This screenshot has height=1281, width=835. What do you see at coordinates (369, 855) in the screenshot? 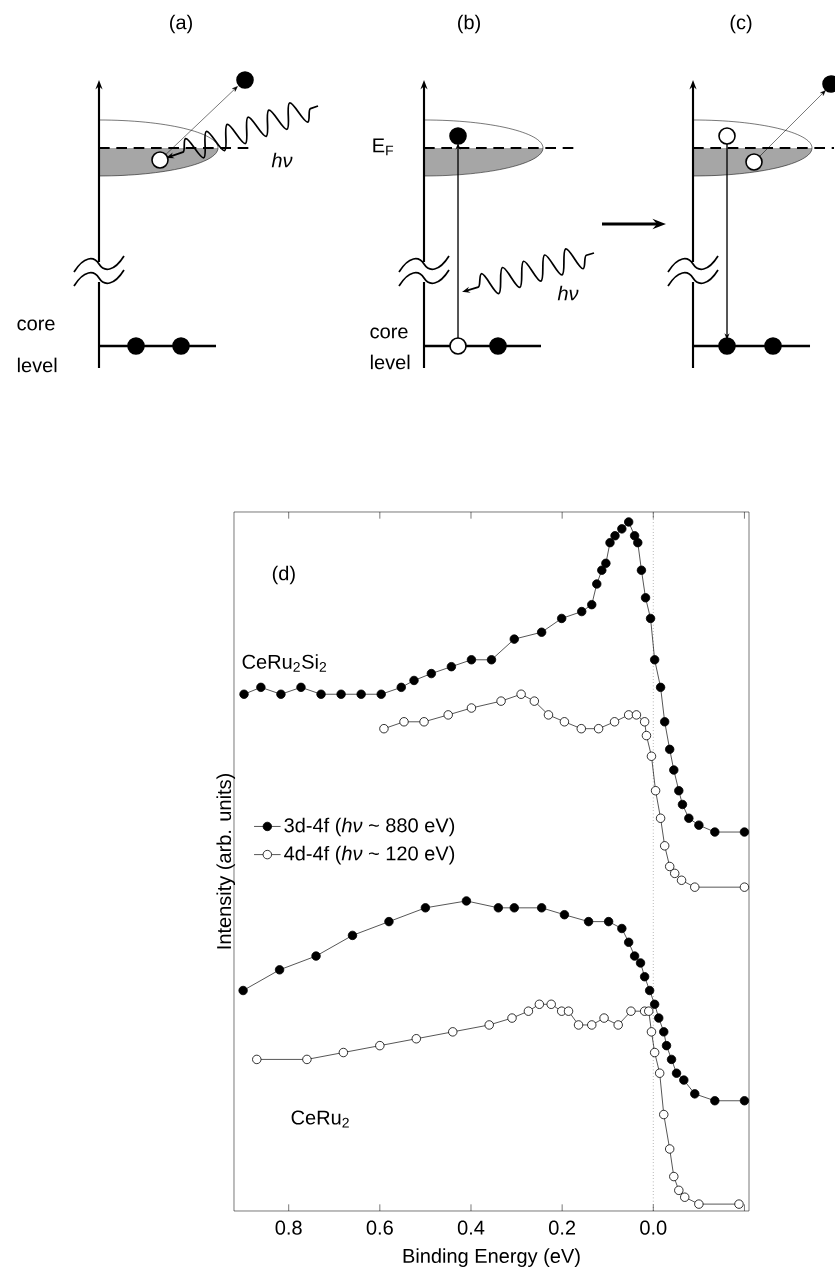
I see `legend-label: 4d-4f (hν ~ 120 eV)` at bounding box center [369, 855].